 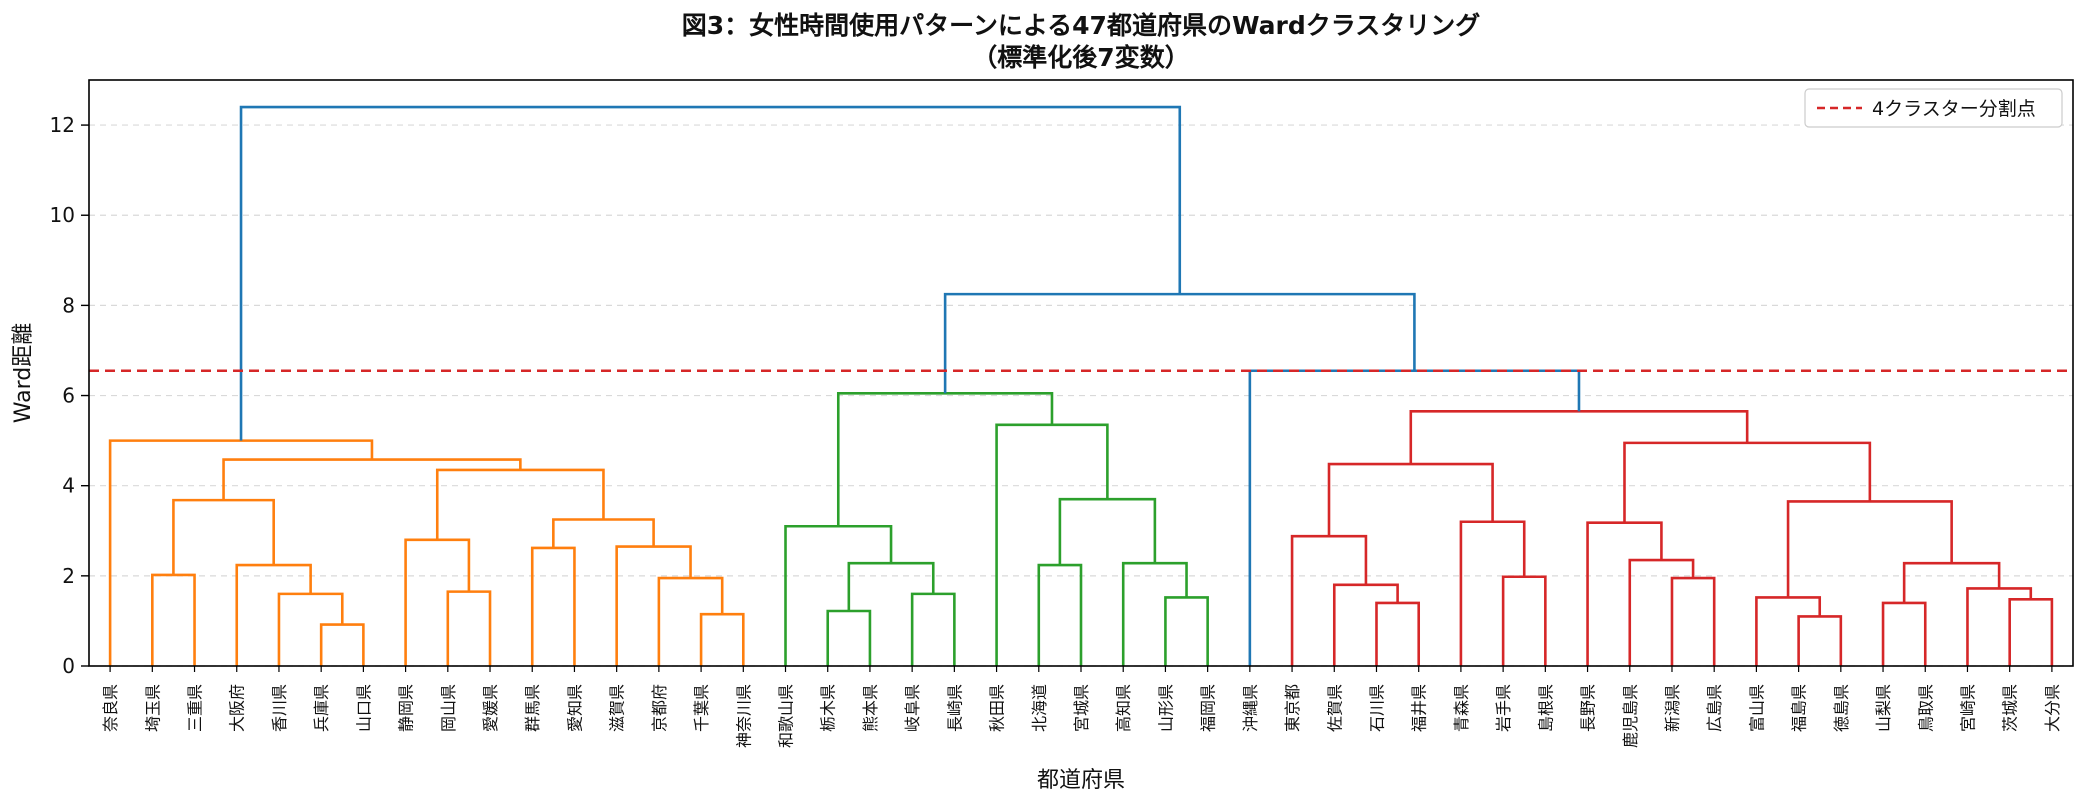 What do you see at coordinates (1081, 25) in the screenshot?
I see `chart-title: 図3：女性時間使用パターンによる47都道府県のWardクラスタリング` at bounding box center [1081, 25].